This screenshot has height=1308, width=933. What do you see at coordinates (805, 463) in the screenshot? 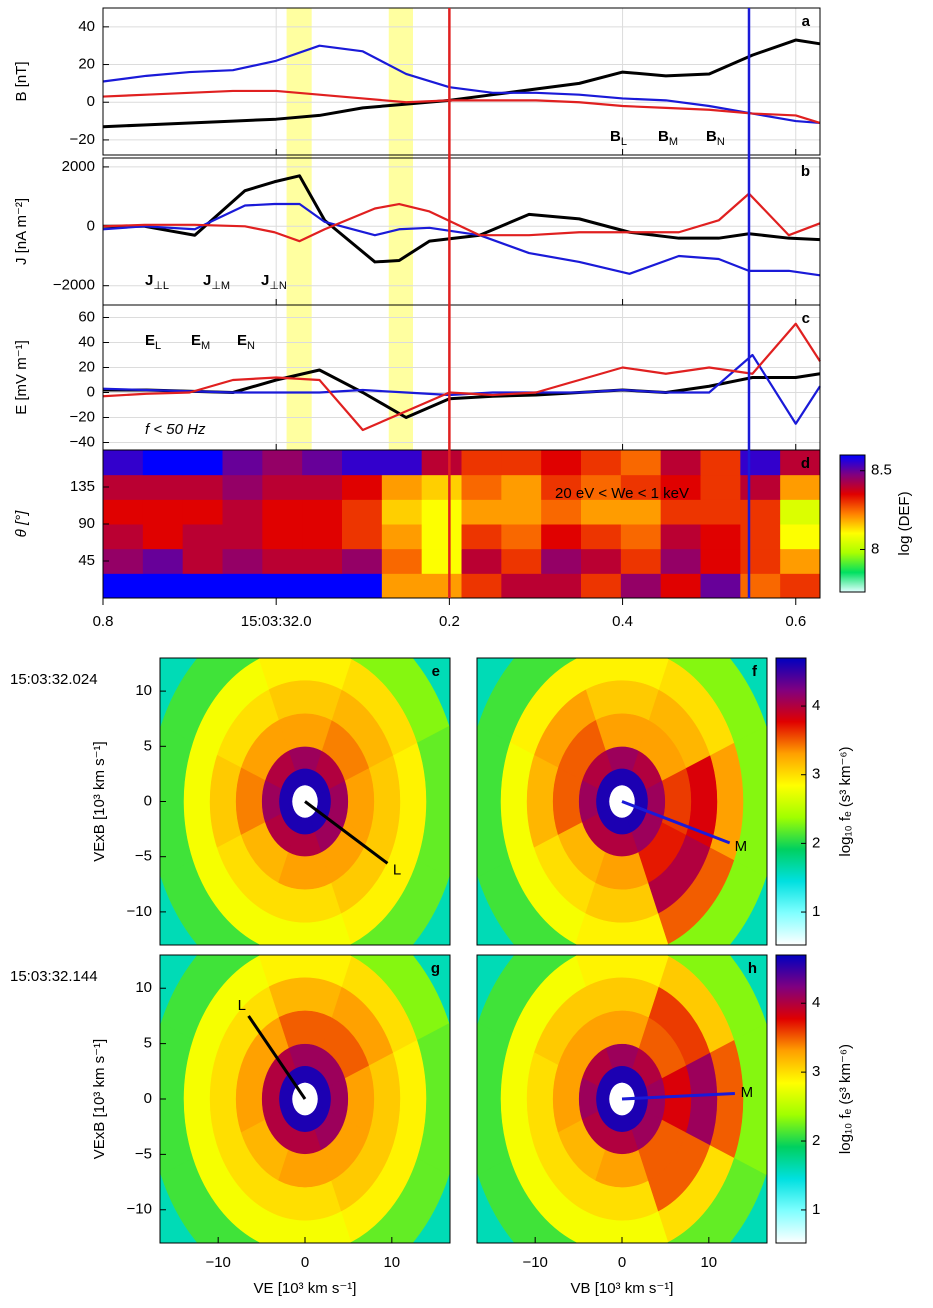
I see `panel-letter: d` at bounding box center [805, 463].